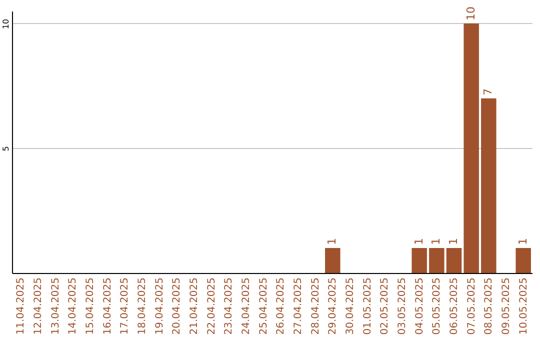 This screenshot has height=340, width=540. What do you see at coordinates (160, 306) in the screenshot?
I see `x-tick-label: 19.04.2025` at bounding box center [160, 306].